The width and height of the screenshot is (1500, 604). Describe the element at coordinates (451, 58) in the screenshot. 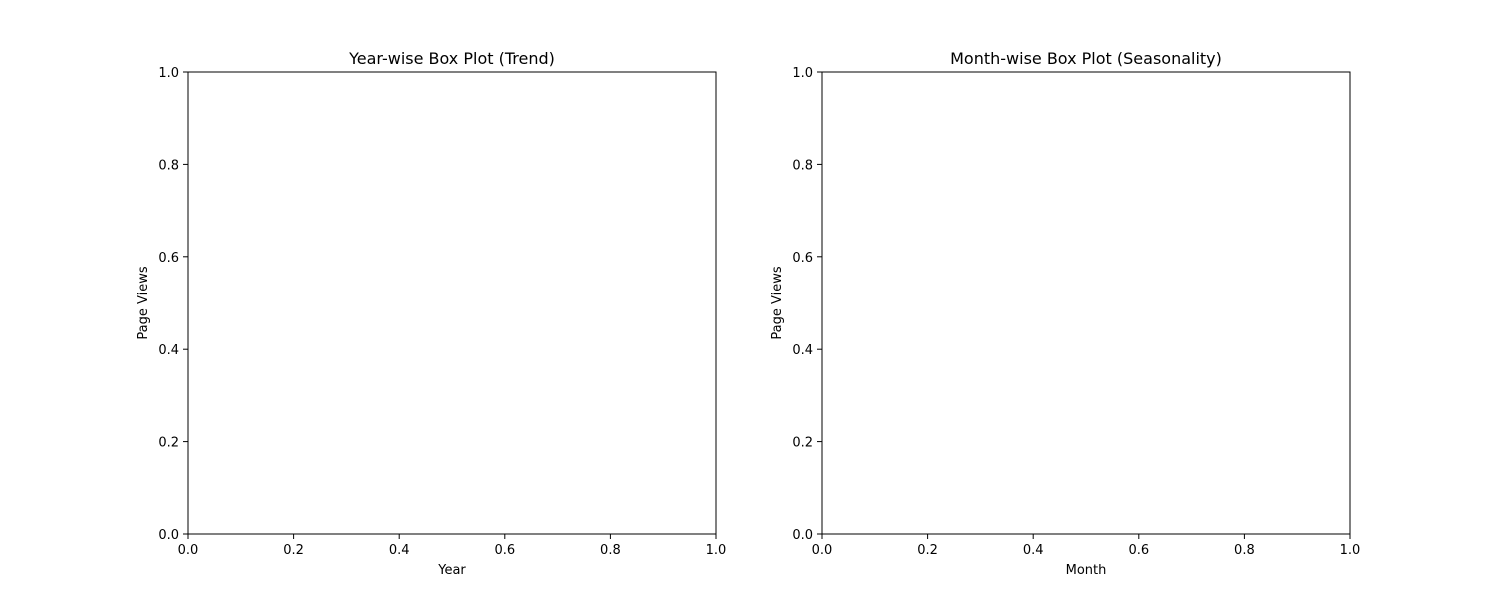

I see `subplot-title: Year-wise Box Plot (Trend)` at that location.